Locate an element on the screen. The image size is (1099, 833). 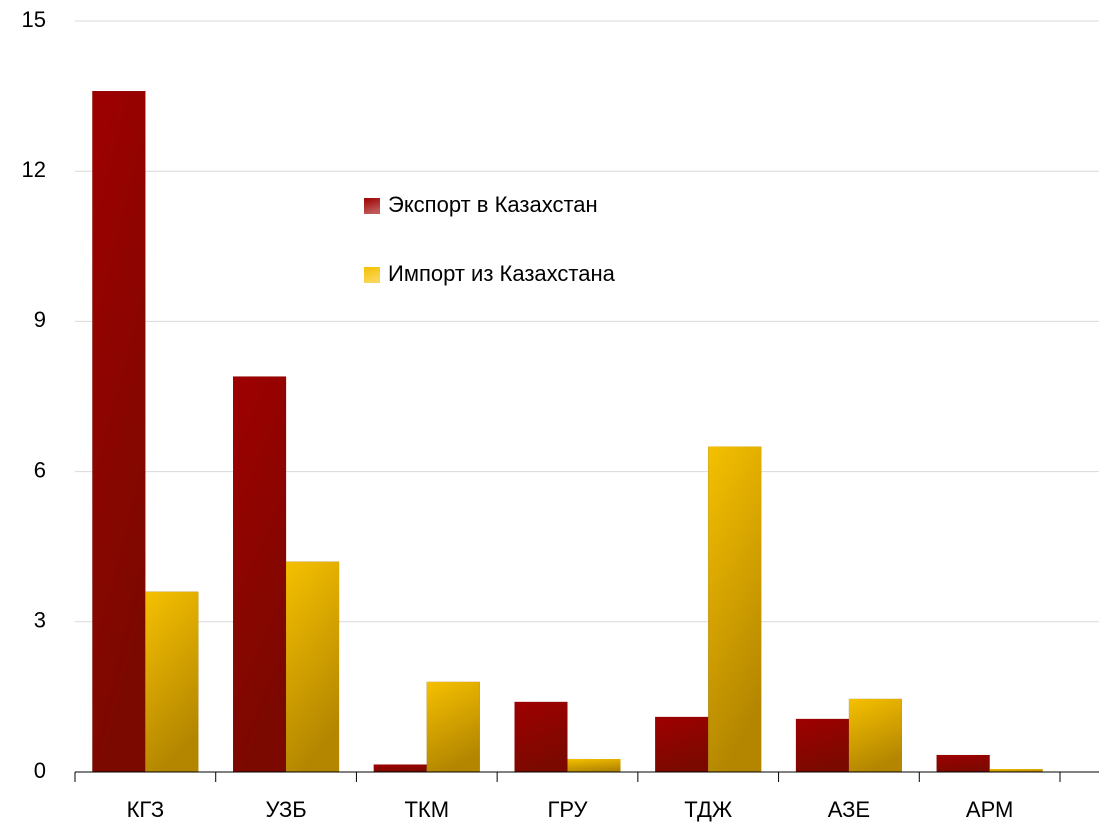
x-tick-label: АЗЕ is located at coordinates (849, 809).